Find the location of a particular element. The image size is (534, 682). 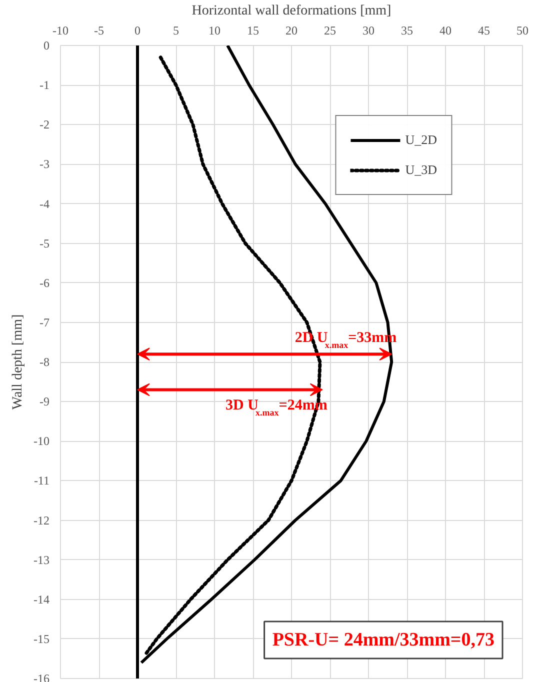

x-tick-label: 15 is located at coordinates (253, 31).